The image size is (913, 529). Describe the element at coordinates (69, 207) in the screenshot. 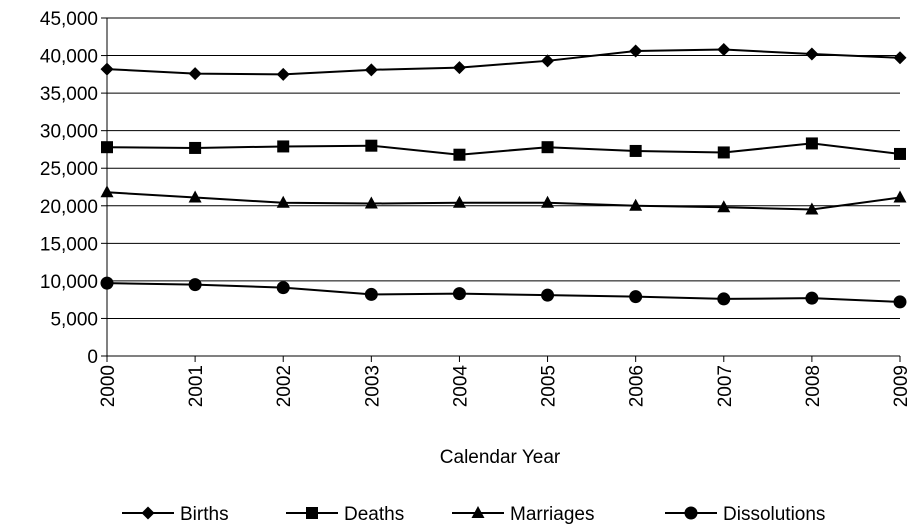

I see `y-tick-label: 20,000` at that location.